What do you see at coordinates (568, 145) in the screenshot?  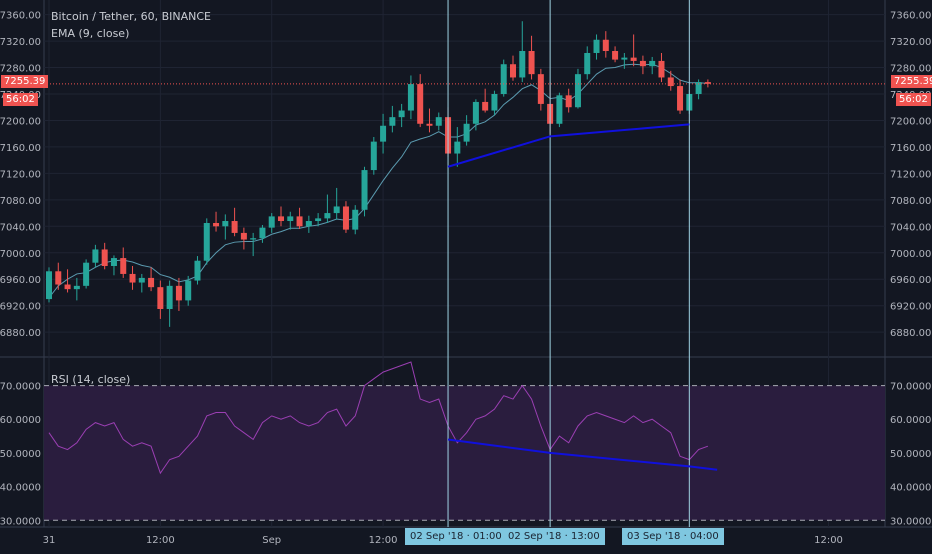 I see `price-divergence-line` at bounding box center [568, 145].